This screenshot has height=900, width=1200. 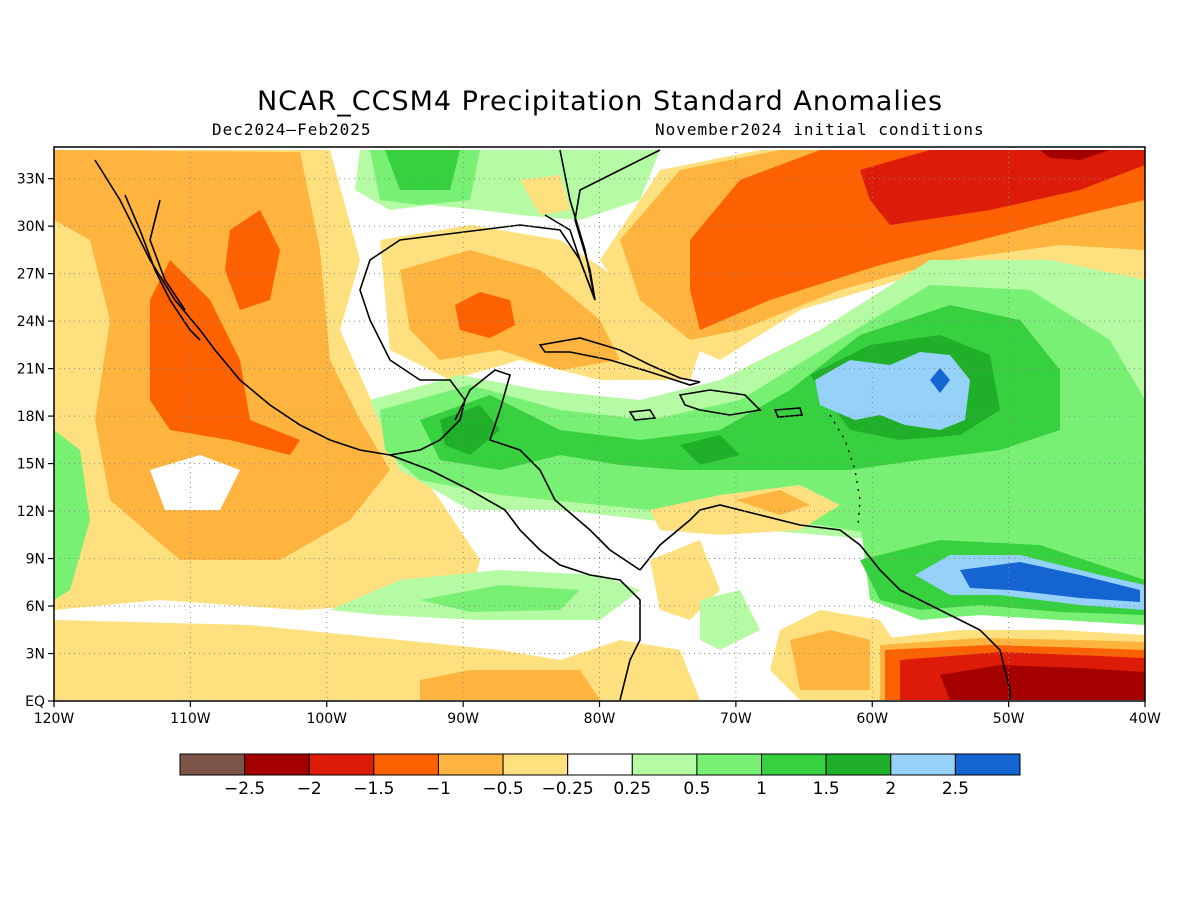 I want to click on lon-tick-label: 100W, so click(x=326, y=719).